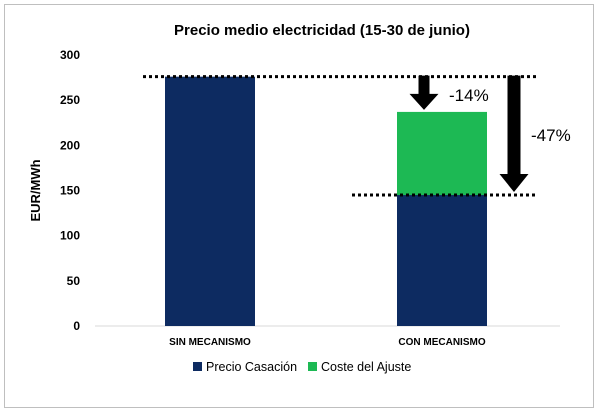  Describe the element at coordinates (366, 367) in the screenshot. I see `legend-label-coste-del-ajuste: Coste del Ajuste` at that location.